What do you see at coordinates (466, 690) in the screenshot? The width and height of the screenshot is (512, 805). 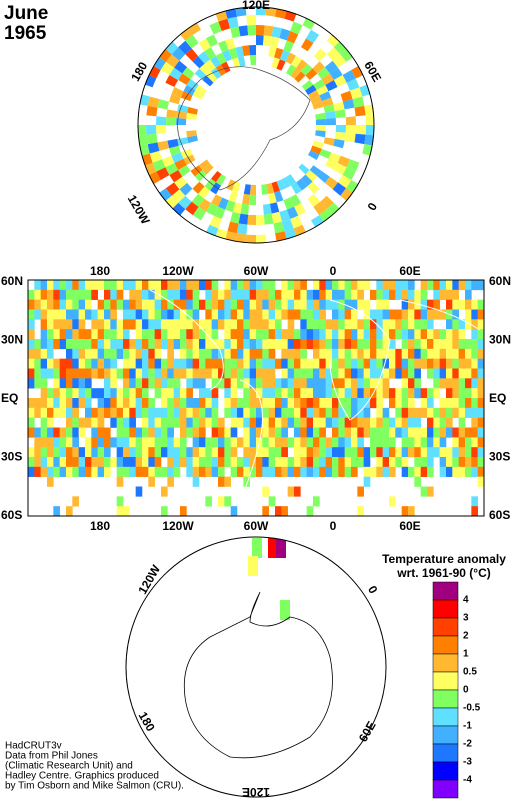 I see `legend-label: 0` at bounding box center [466, 690].